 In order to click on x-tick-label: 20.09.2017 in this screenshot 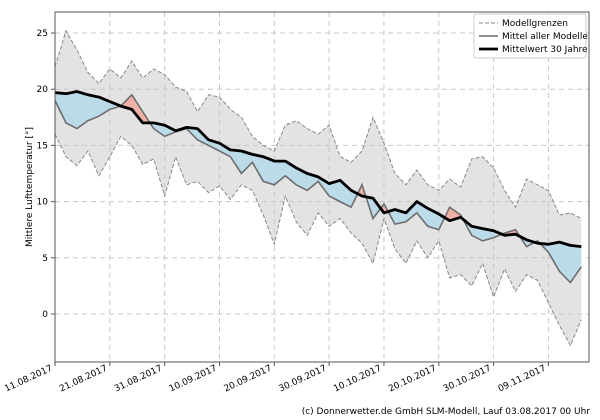, I will do `click(248, 379)`.